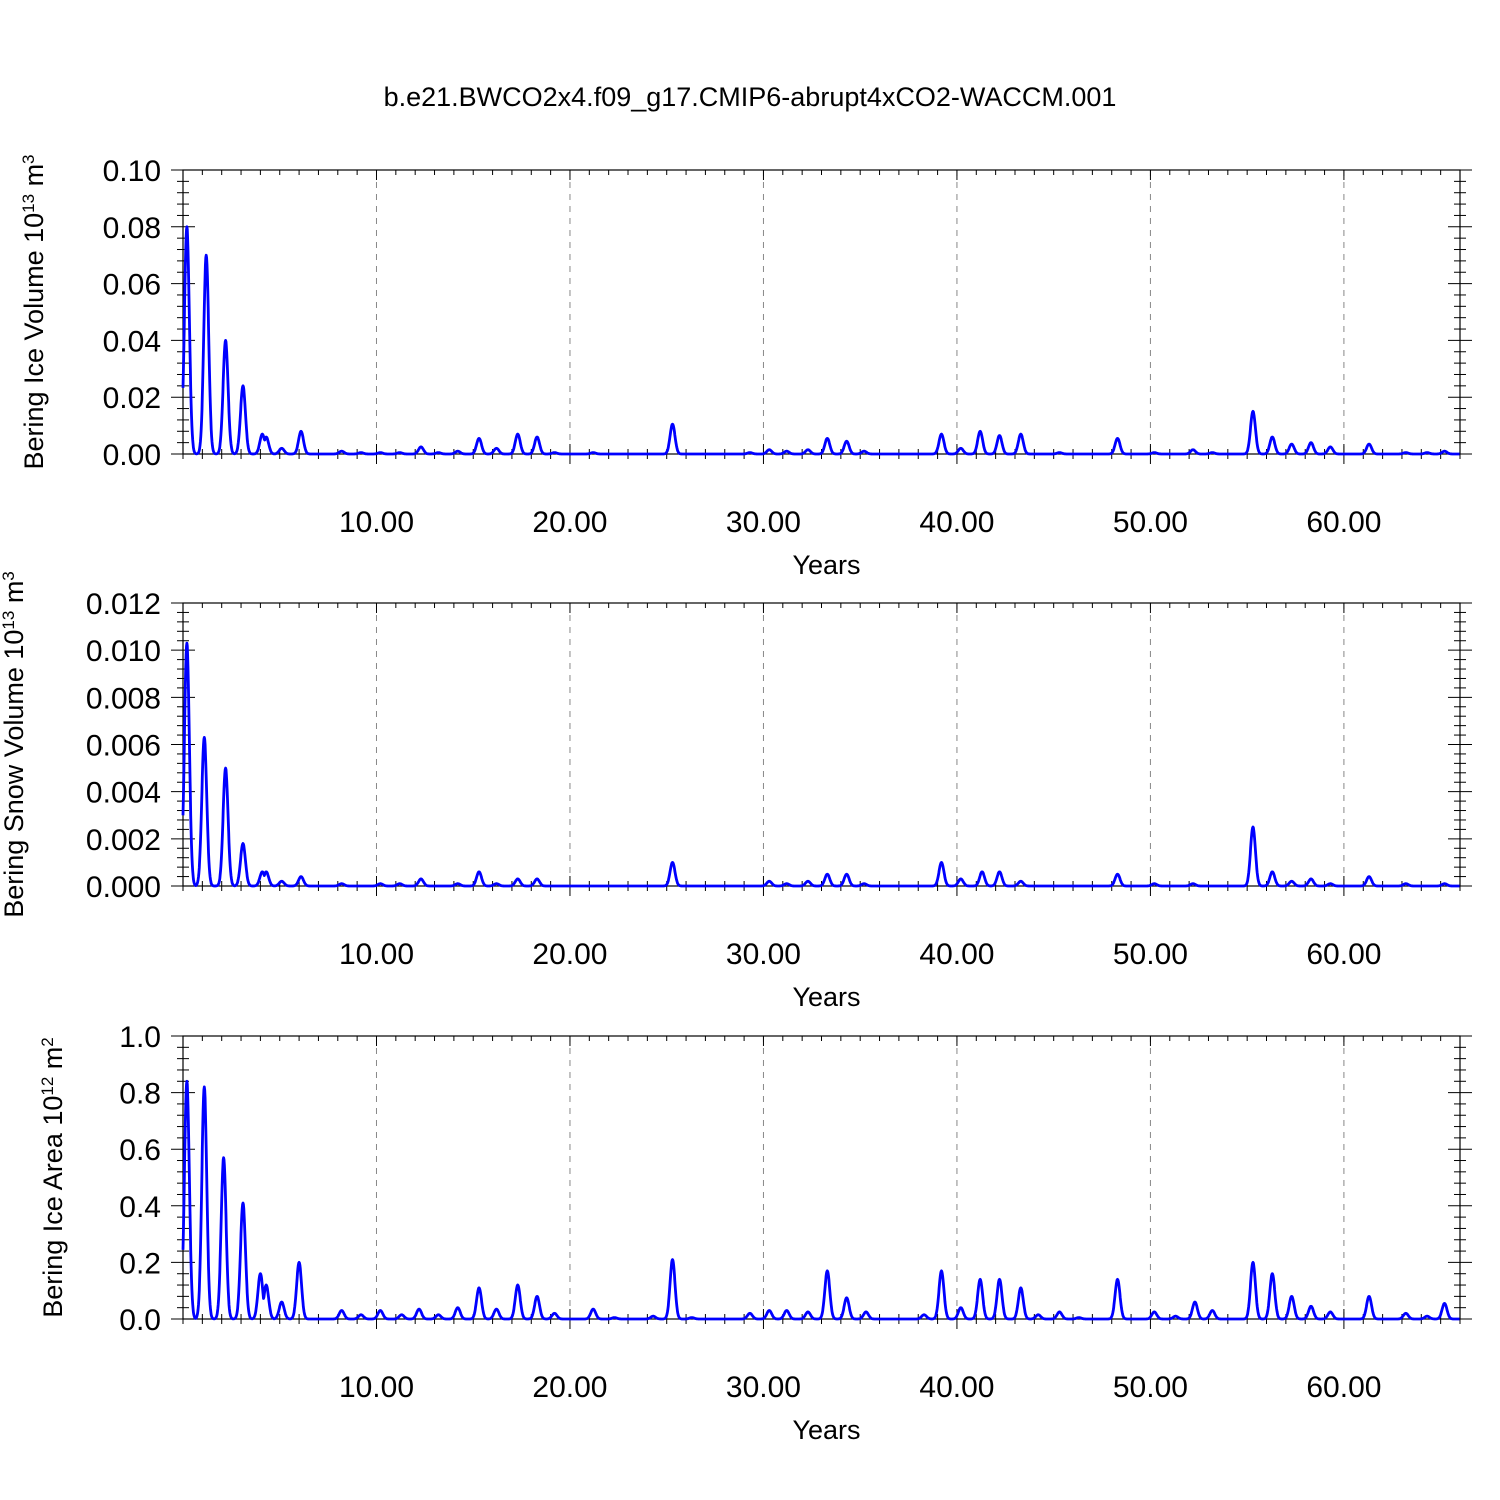  Describe the element at coordinates (14, 774) in the screenshot. I see `y-axis-title-part: Bering Snow Volume 10` at that location.